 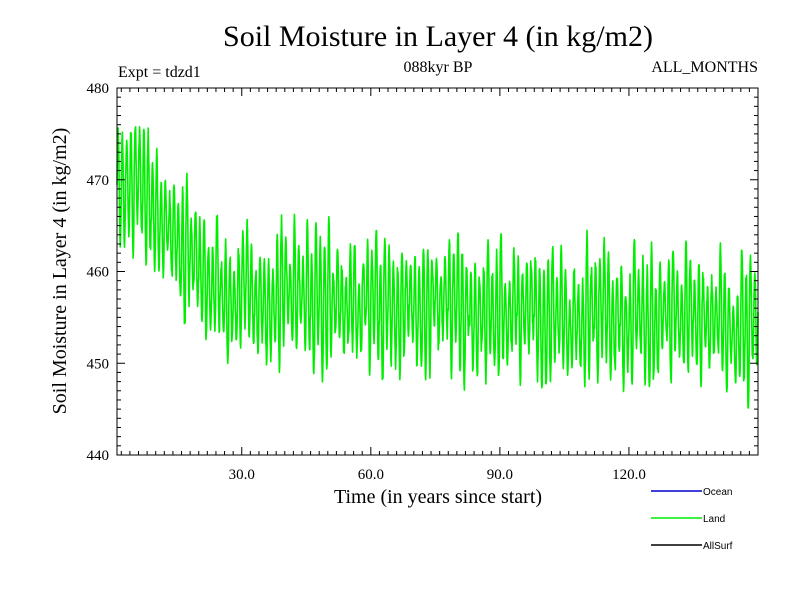 What do you see at coordinates (438, 36) in the screenshot?
I see `chart-title: Soil Moisture in Layer 4 (in kg/m2)` at bounding box center [438, 36].